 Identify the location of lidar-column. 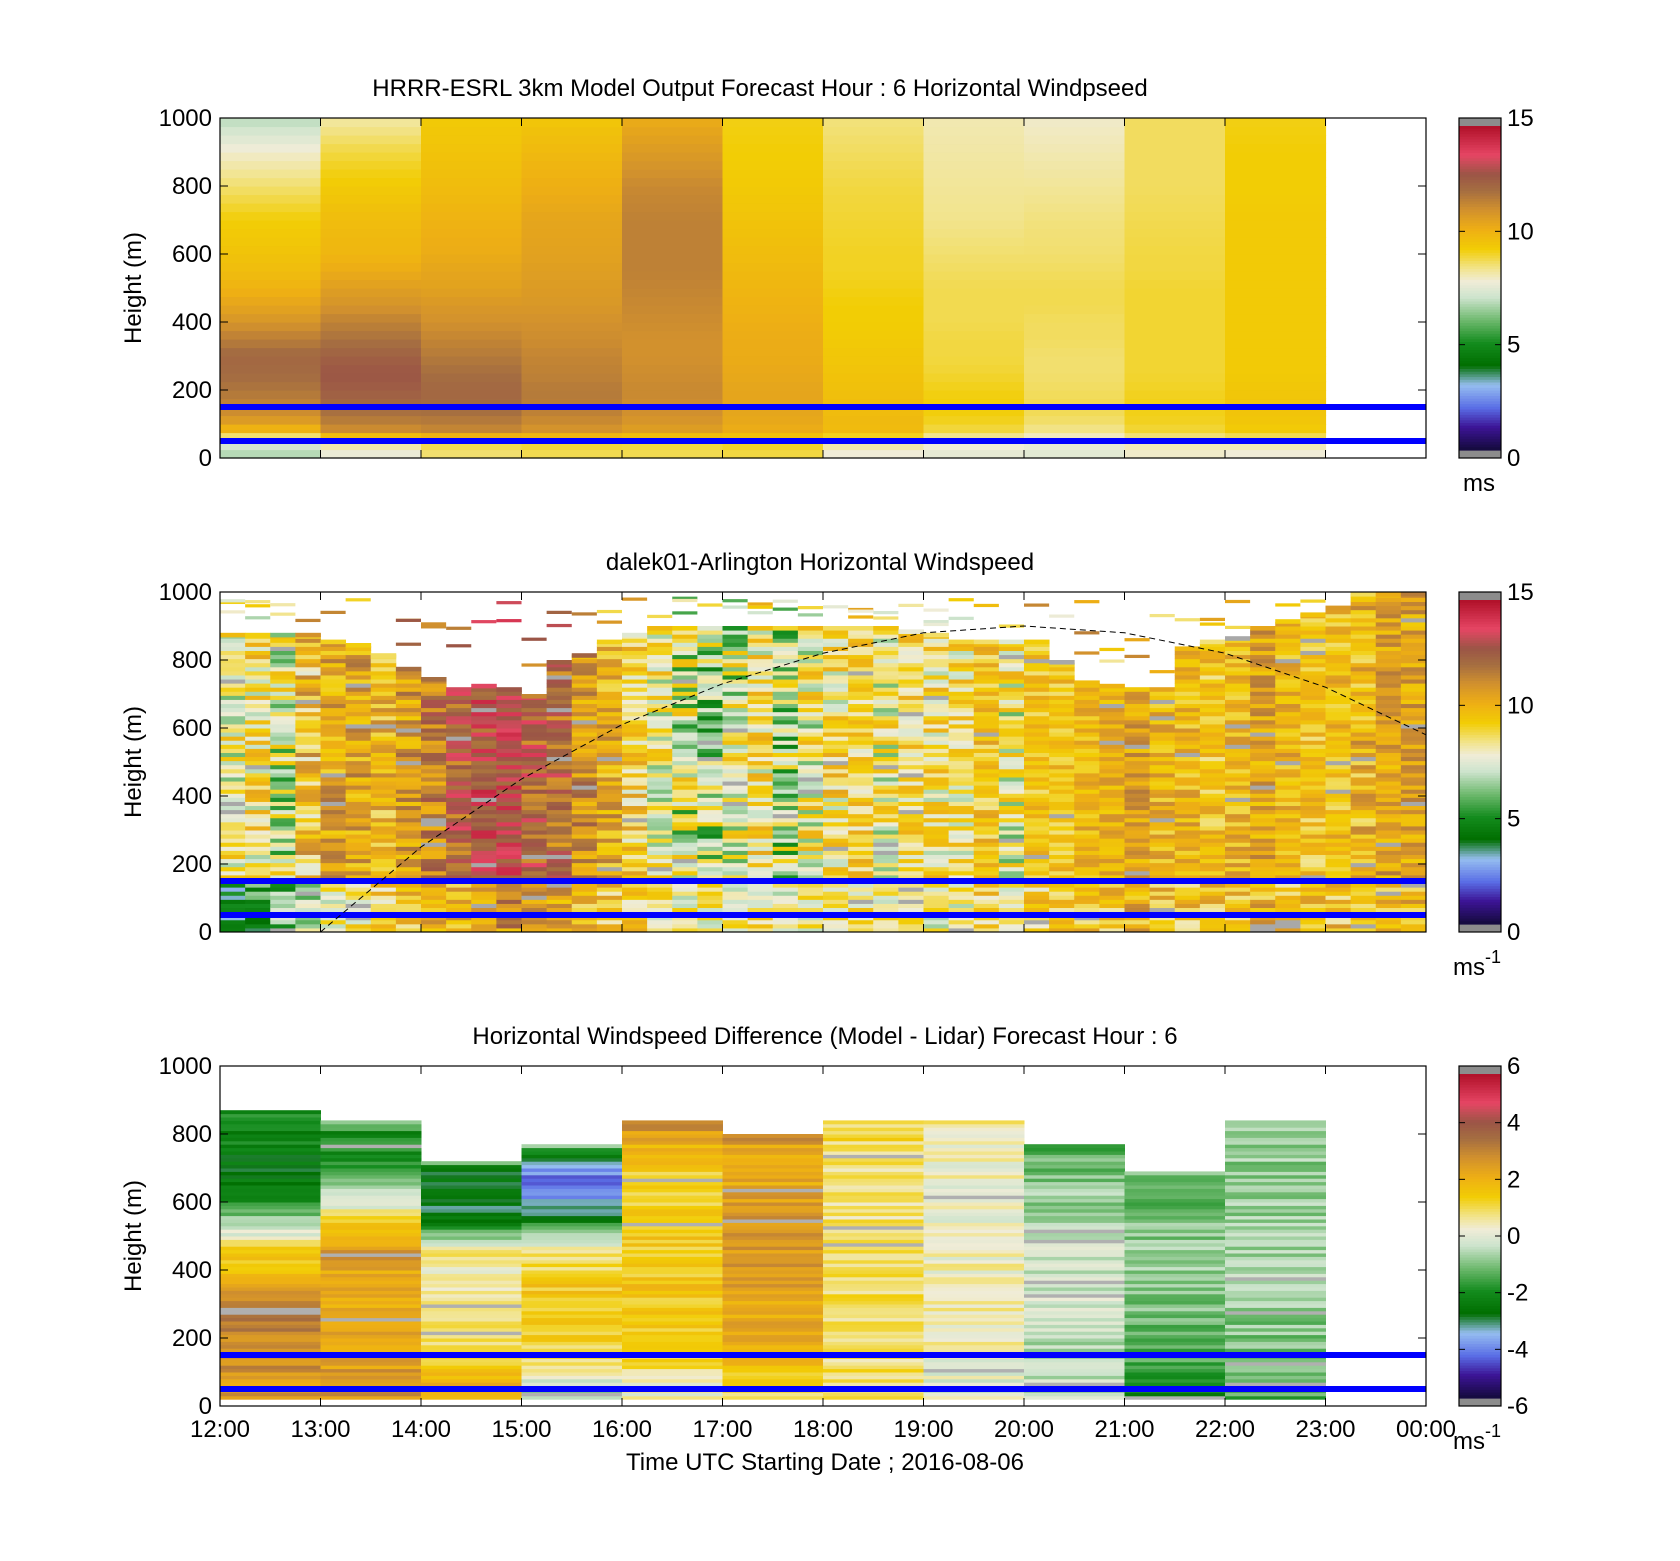
(1187, 775).